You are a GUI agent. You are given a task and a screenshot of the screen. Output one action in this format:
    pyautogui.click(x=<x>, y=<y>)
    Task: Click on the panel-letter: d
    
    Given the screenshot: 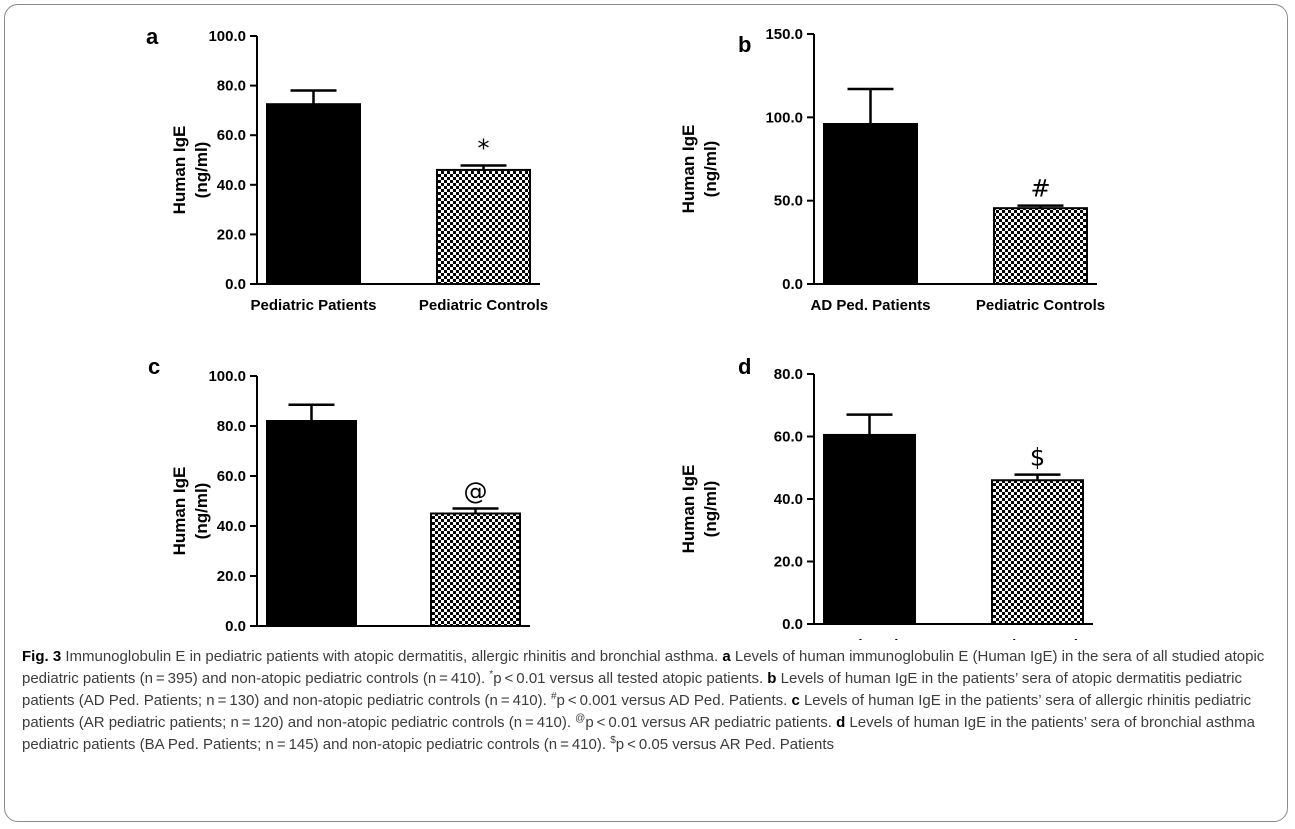 What is the action you would take?
    pyautogui.click(x=744, y=366)
    